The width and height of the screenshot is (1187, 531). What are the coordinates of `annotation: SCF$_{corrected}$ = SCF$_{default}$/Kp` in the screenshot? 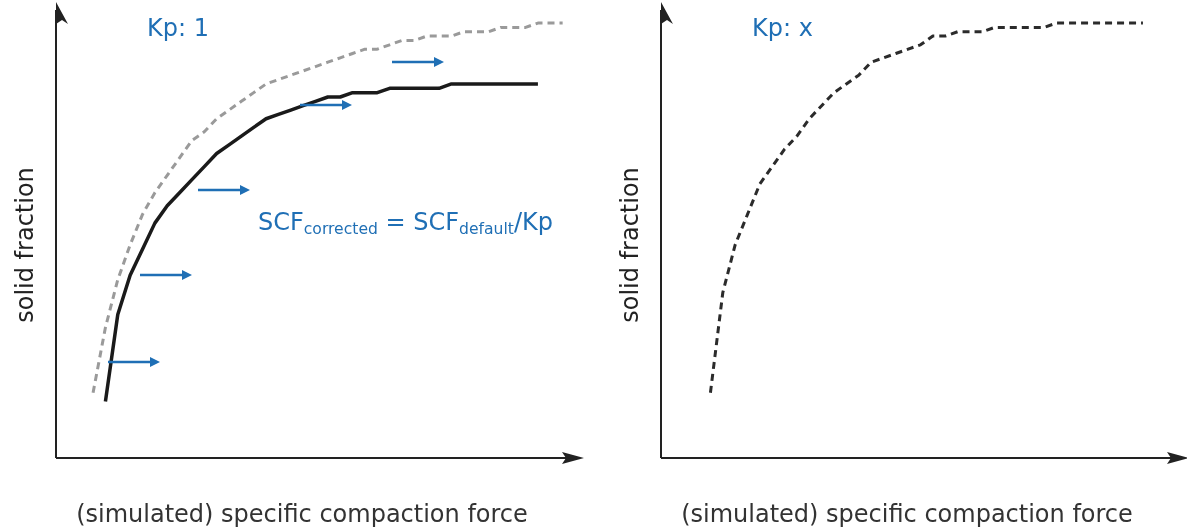 It's located at (405, 223).